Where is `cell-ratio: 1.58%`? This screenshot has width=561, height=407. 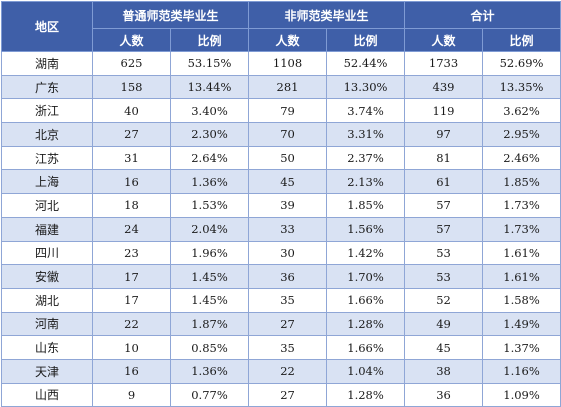
cell-ratio: 1.58% is located at coordinates (521, 300).